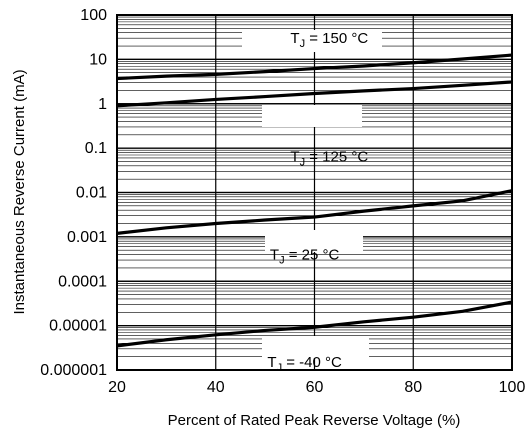 The width and height of the screenshot is (530, 435). What do you see at coordinates (413, 387) in the screenshot?
I see `x-tick-label: 80` at bounding box center [413, 387].